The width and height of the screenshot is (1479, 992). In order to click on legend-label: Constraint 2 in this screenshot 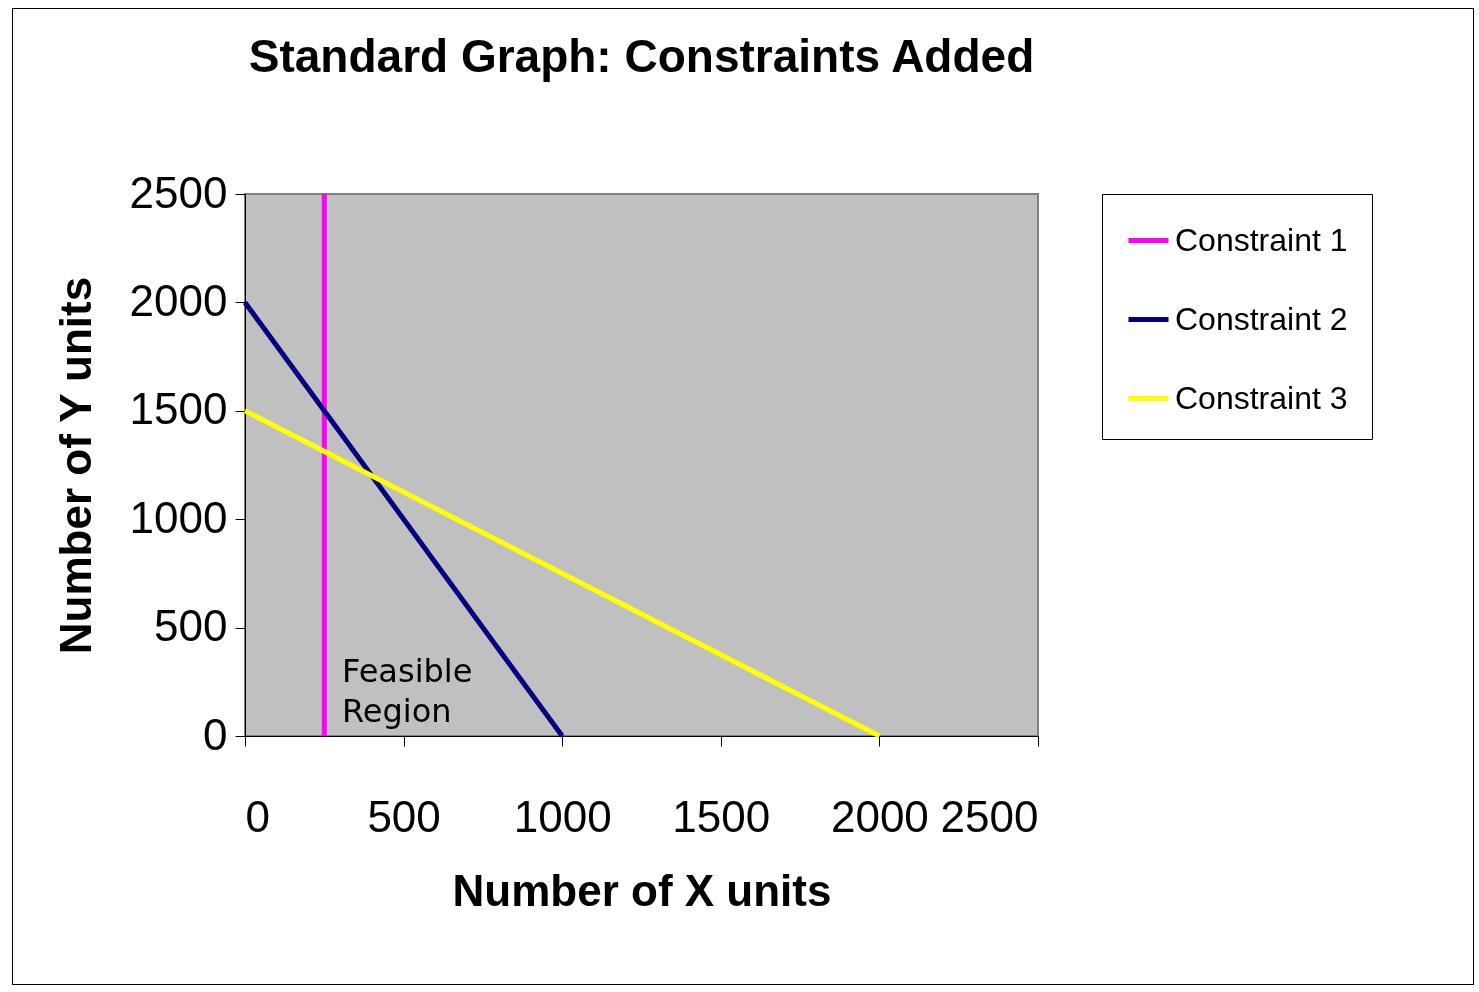, I will do `click(1261, 318)`.